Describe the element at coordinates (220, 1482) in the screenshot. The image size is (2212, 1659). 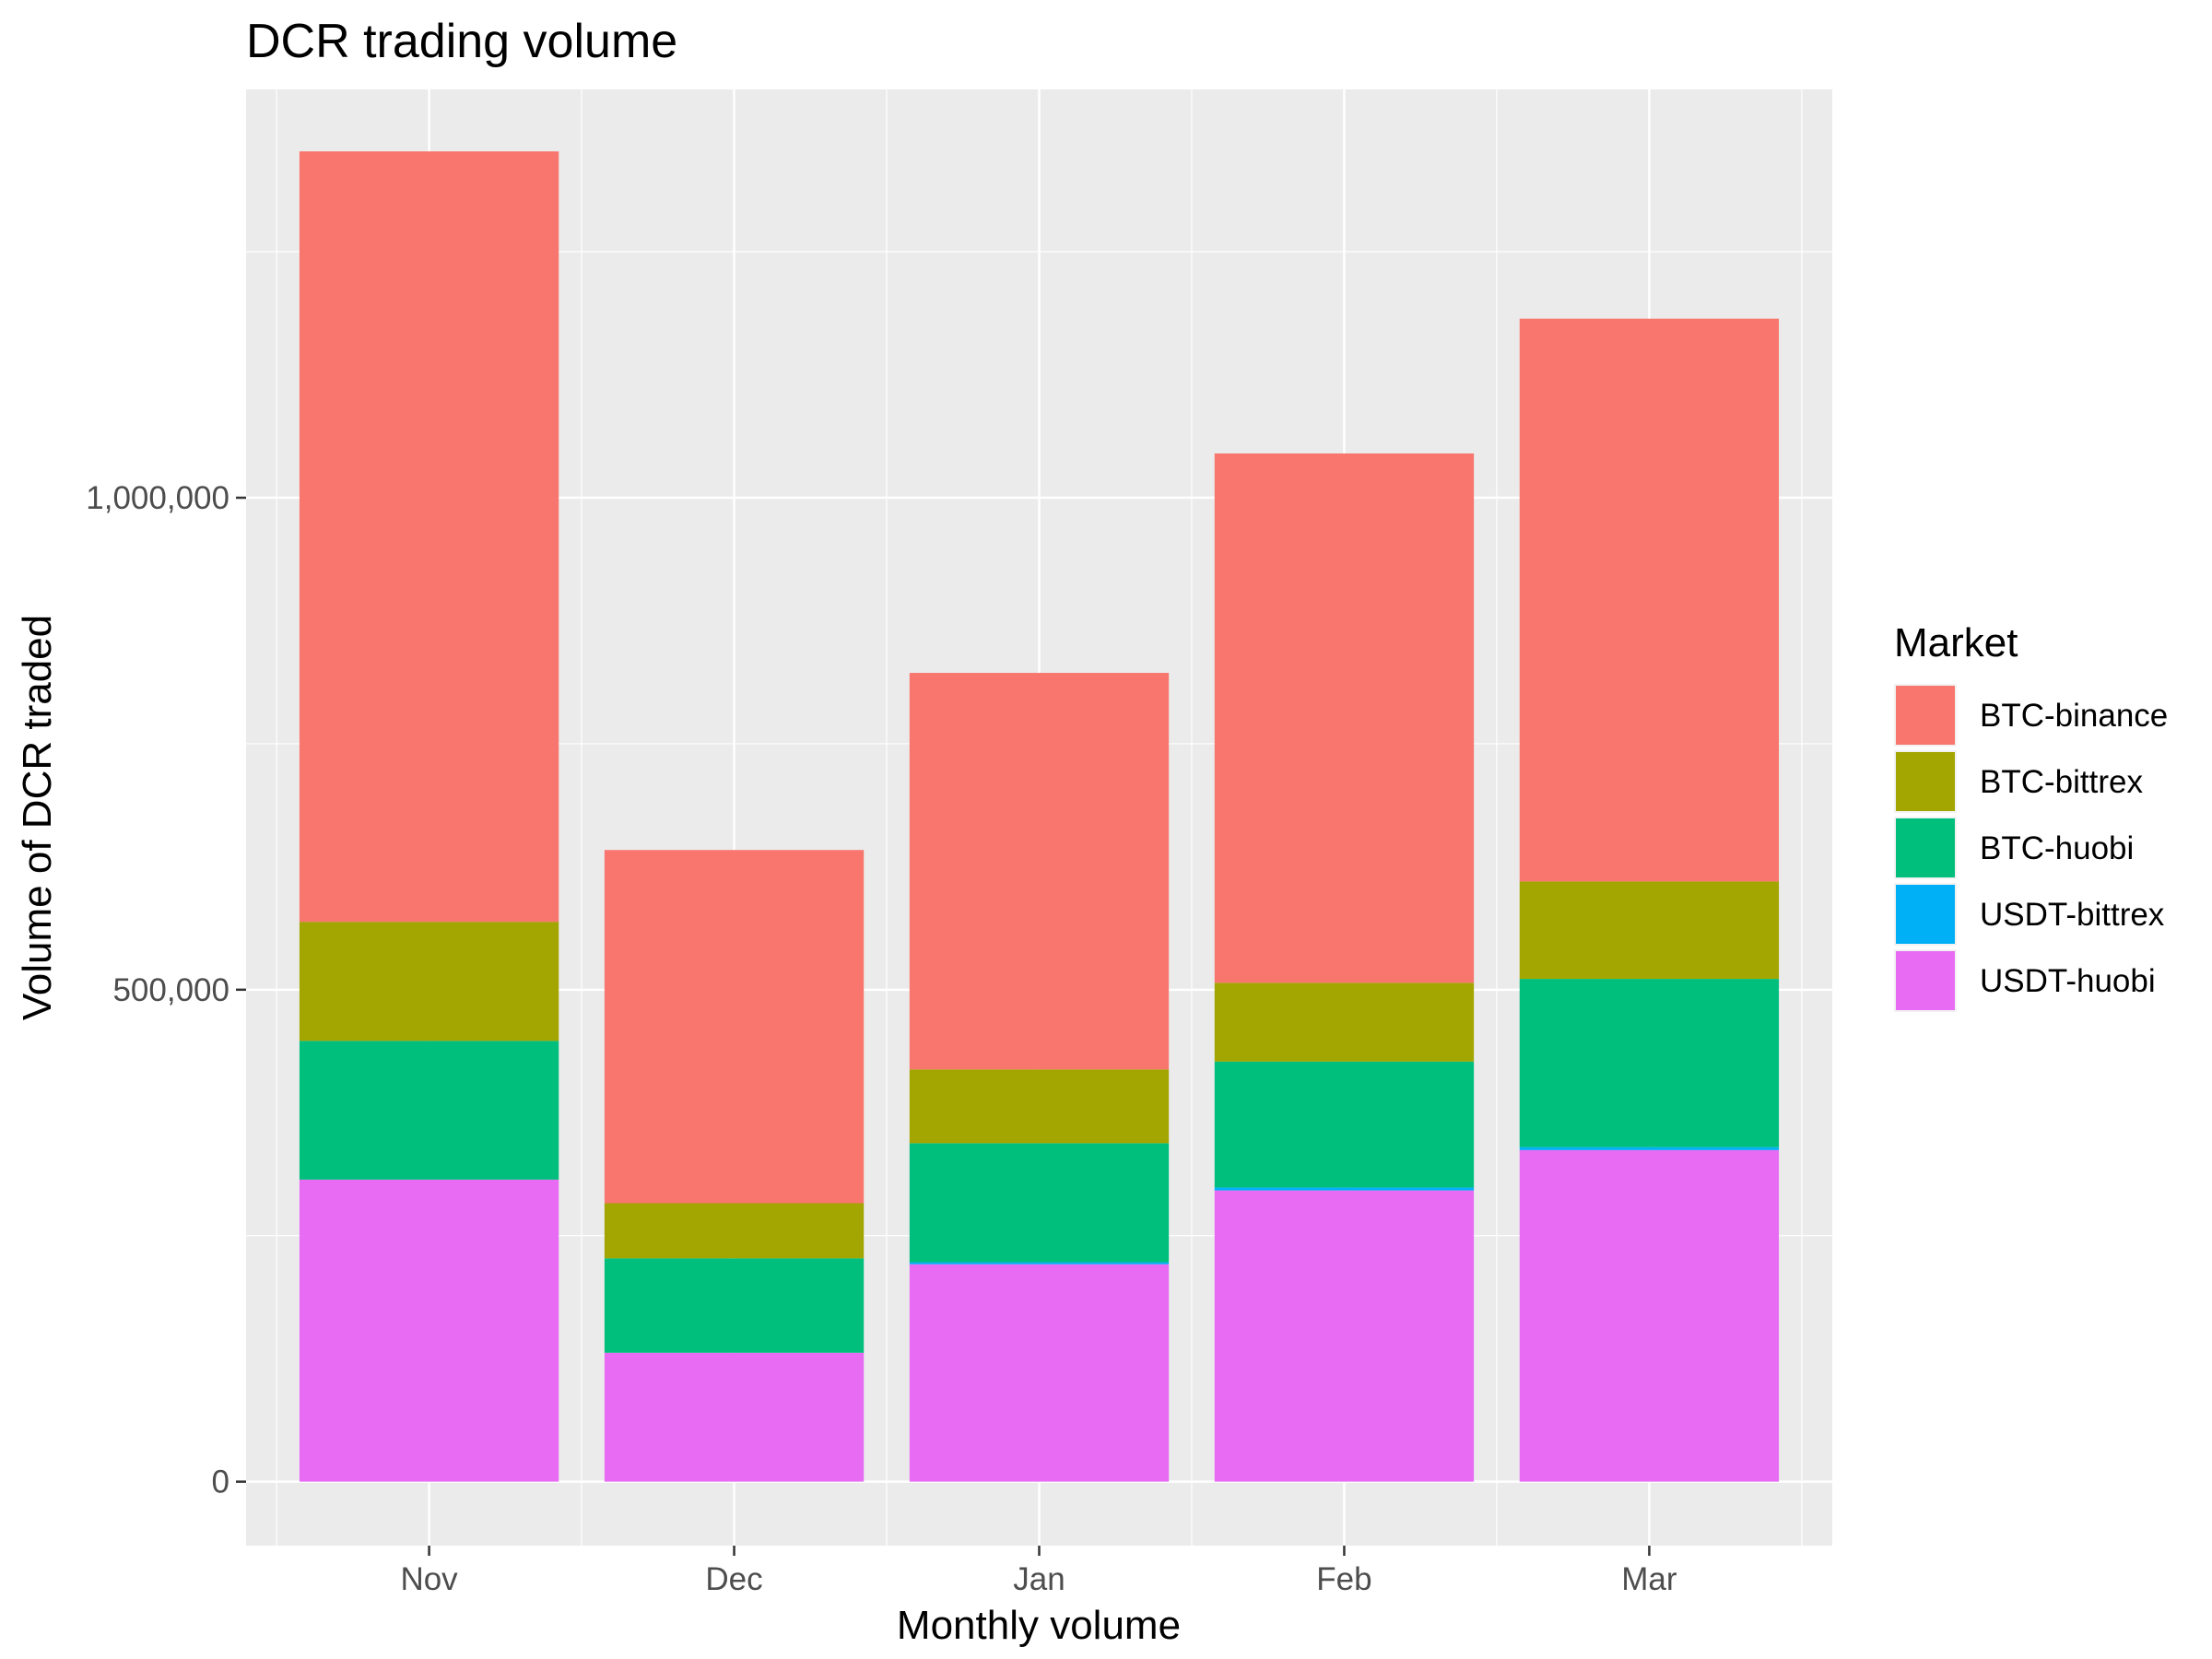
I see `y-tick-label: 0` at that location.